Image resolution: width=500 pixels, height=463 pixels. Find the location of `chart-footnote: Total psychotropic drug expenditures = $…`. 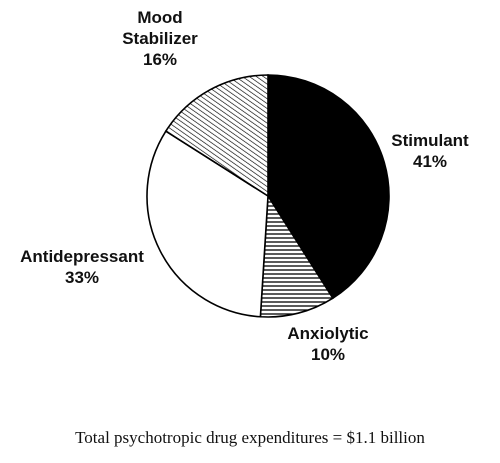

chart-footnote: Total psychotropic drug expenditures = $… is located at coordinates (250, 437).